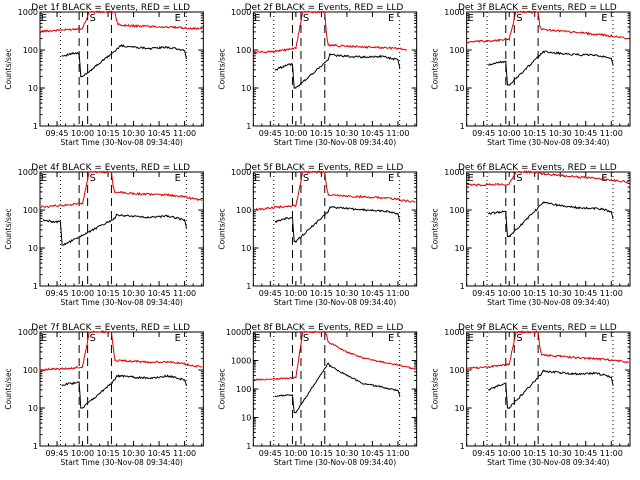 The image size is (640, 480). What do you see at coordinates (110, 8) in the screenshot?
I see `panel-title: Det 1f BLACK = Events, RED = LLD` at bounding box center [110, 8].